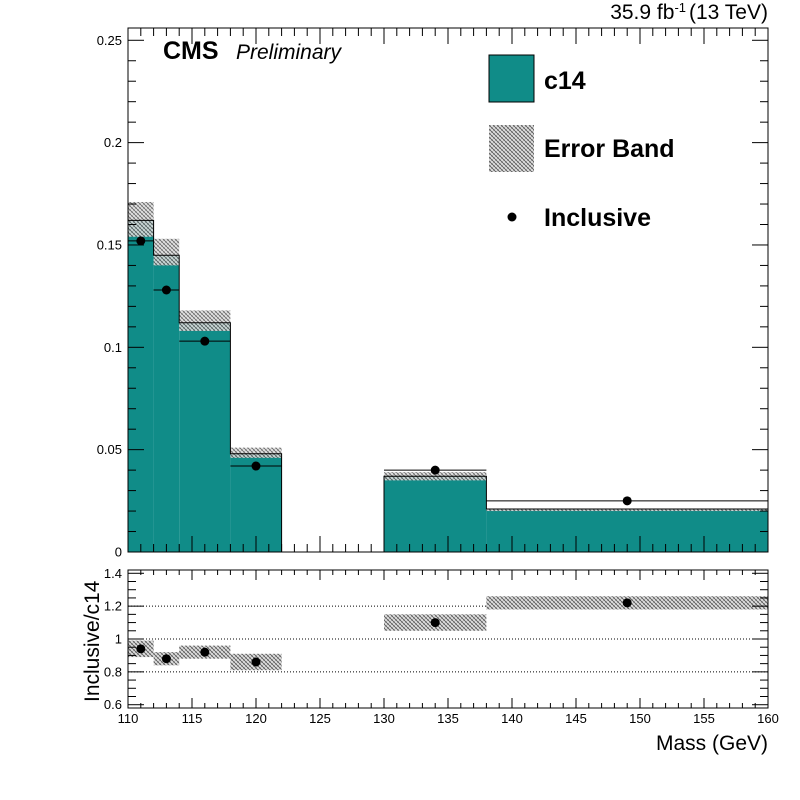 Image resolution: width=800 pixels, height=800 pixels. Describe the element at coordinates (680, 7) in the screenshot. I see `luminosity-exponent: -1` at that location.